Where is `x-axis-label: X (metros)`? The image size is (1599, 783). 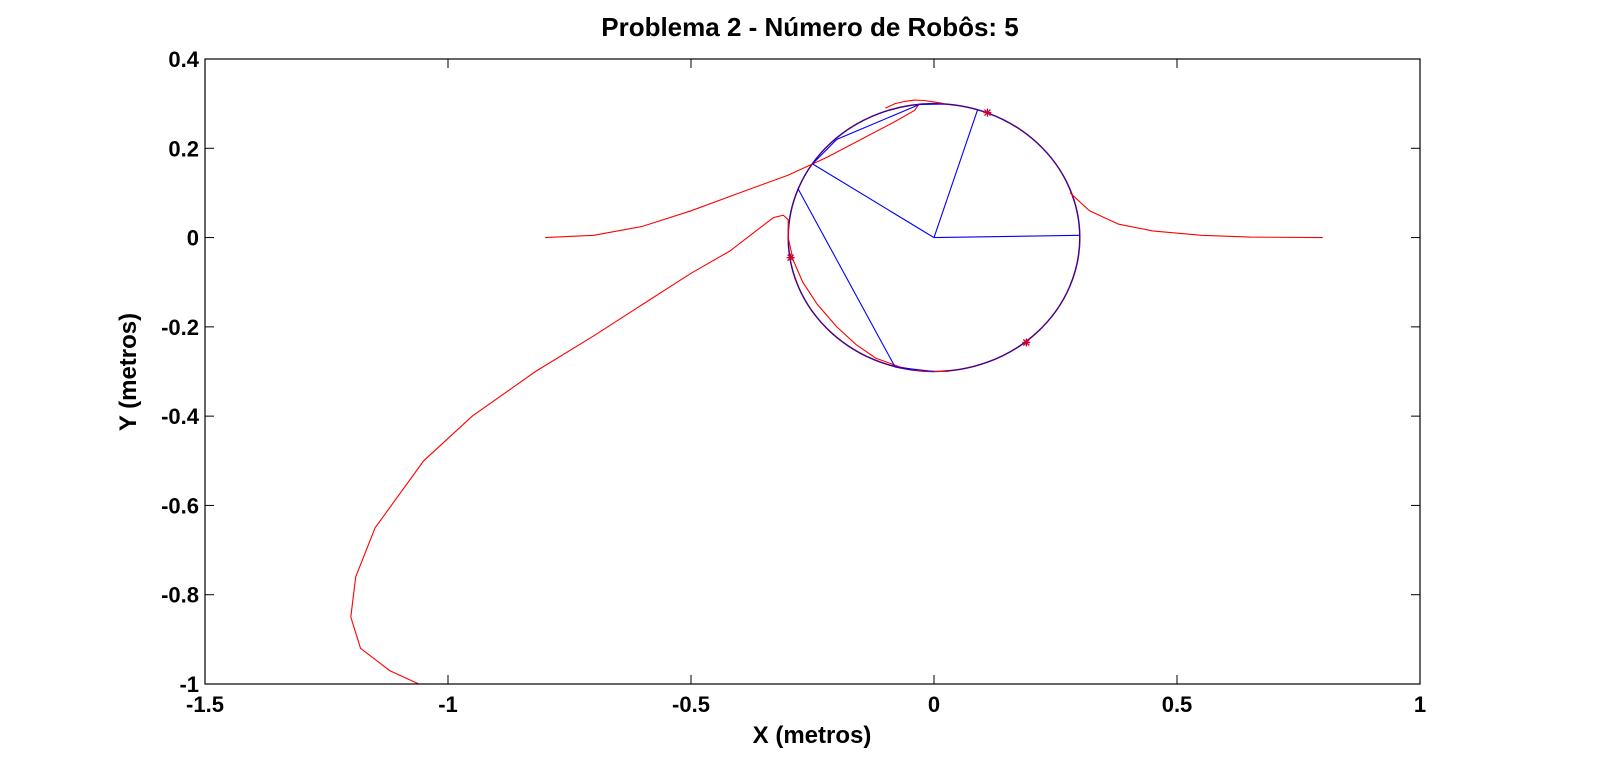
x-axis-label: X (metros) is located at coordinates (812, 735).